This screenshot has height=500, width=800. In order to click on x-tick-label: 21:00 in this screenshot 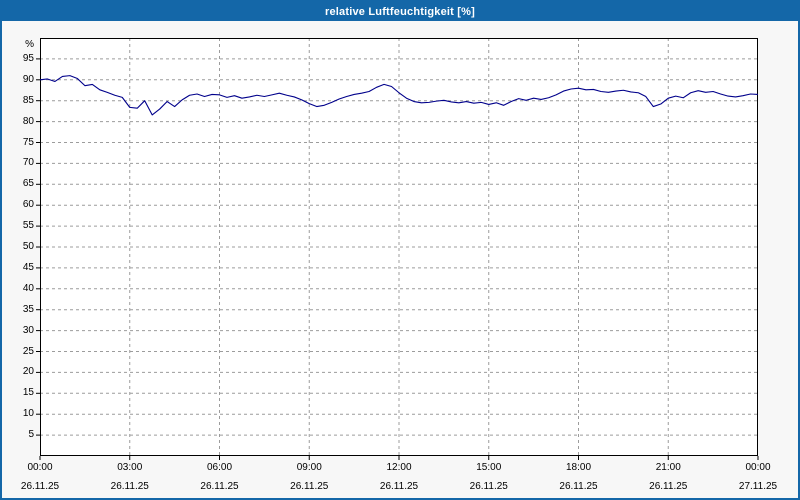, I will do `click(668, 467)`.